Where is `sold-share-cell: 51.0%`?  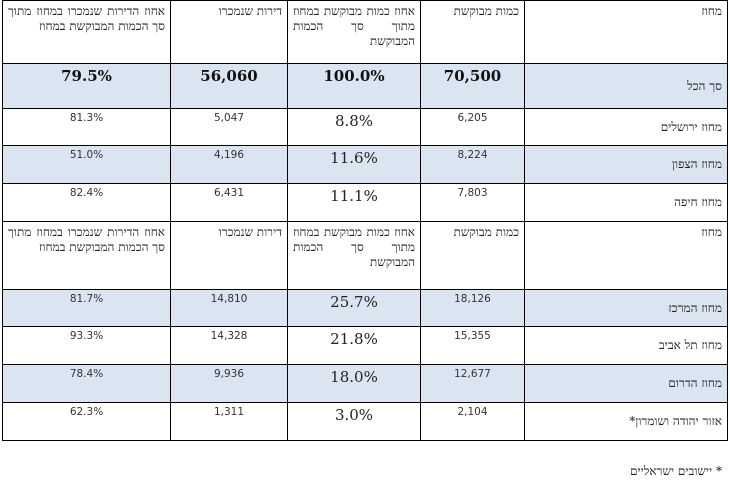
sold-share-cell: 51.0% is located at coordinates (86, 164).